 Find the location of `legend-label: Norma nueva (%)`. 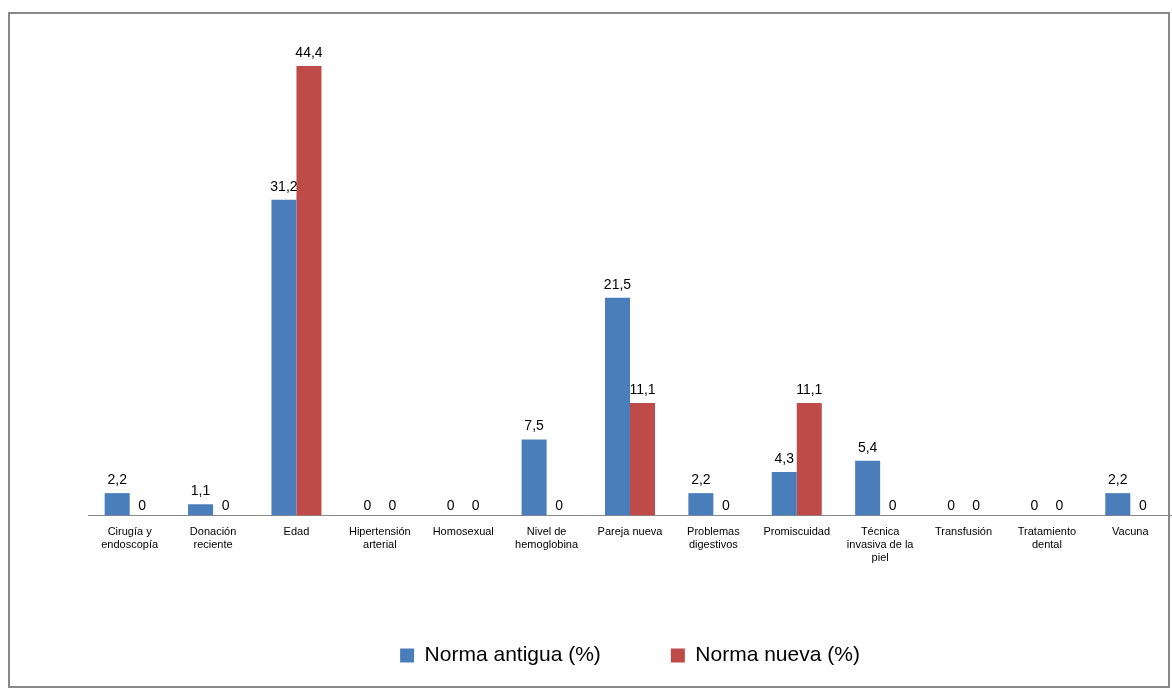

legend-label: Norma nueva (%) is located at coordinates (777, 654).